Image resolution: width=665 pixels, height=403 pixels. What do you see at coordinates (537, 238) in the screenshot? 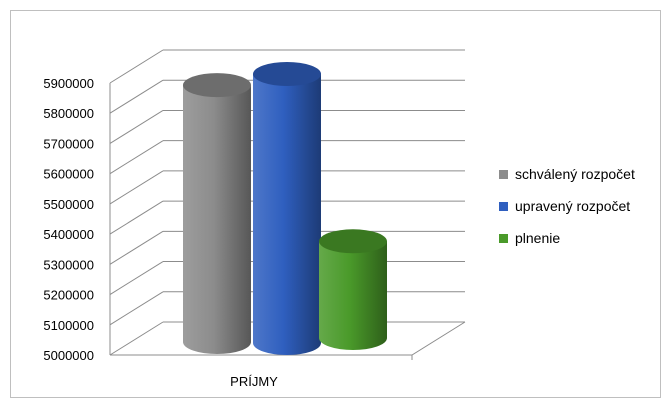
I see `legend-label: plnenie` at bounding box center [537, 238].